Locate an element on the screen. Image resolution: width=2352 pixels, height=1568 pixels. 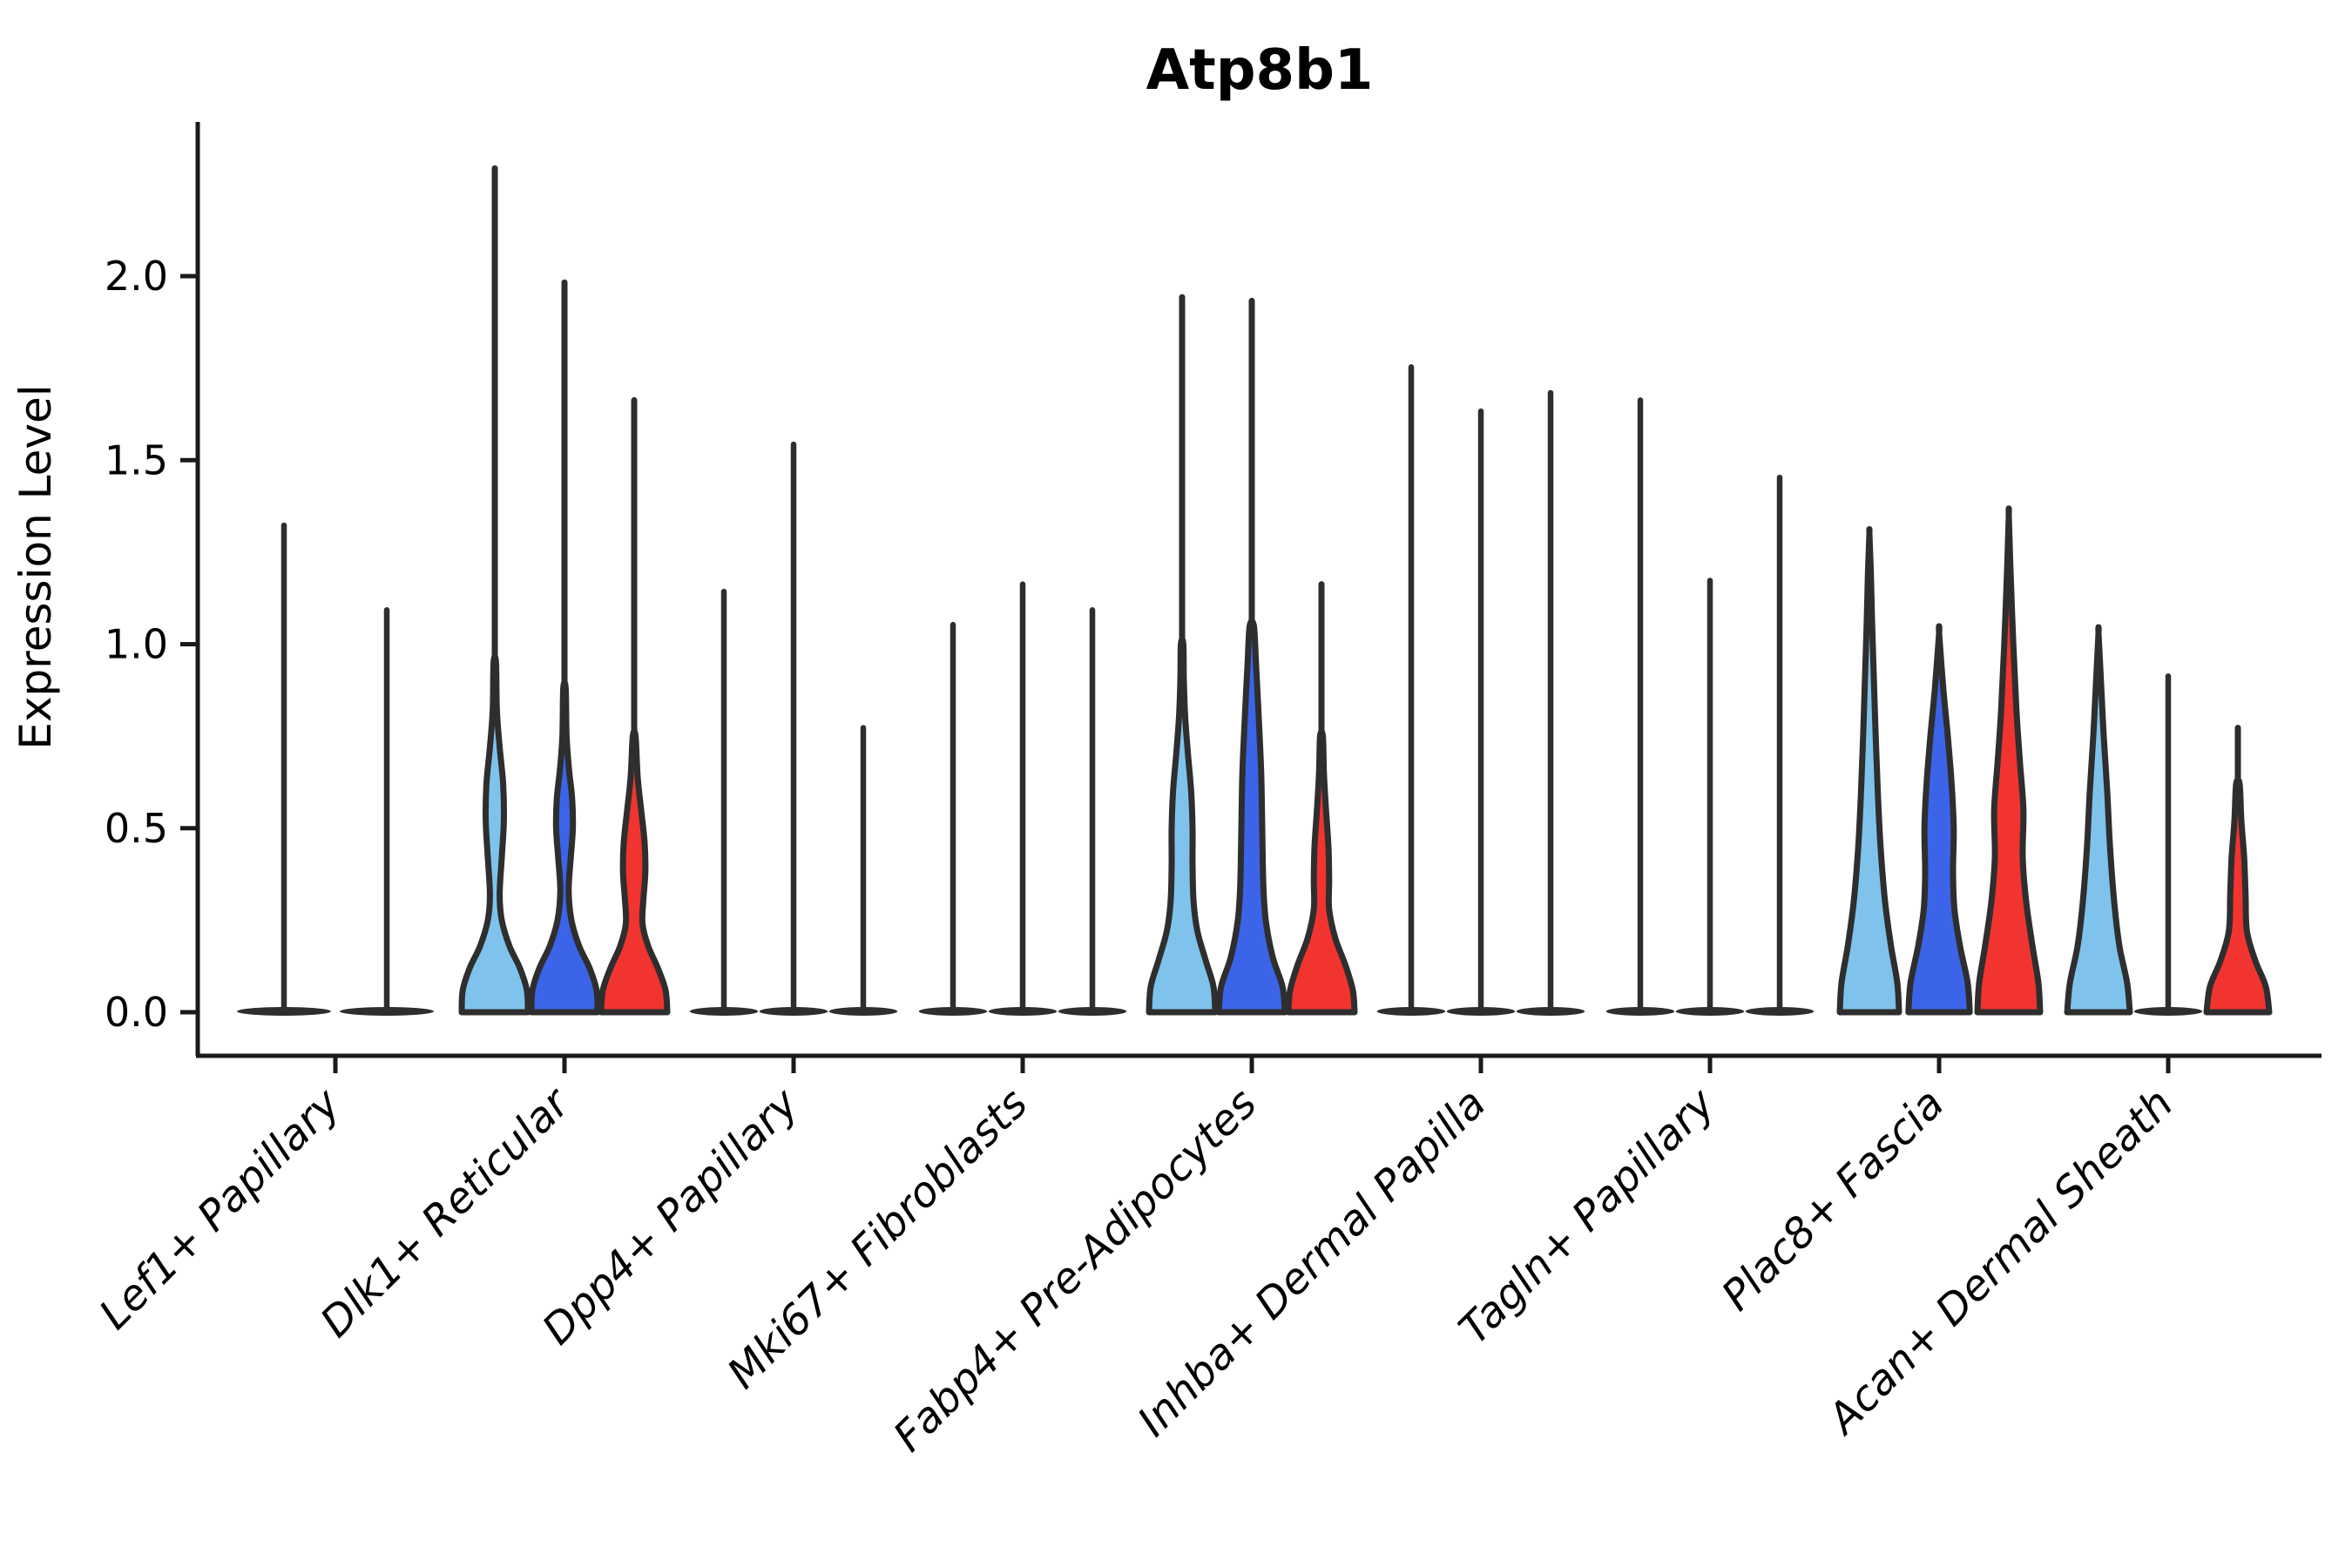
x-tick-label: Lef1+ Papillary is located at coordinates (220, 1208).